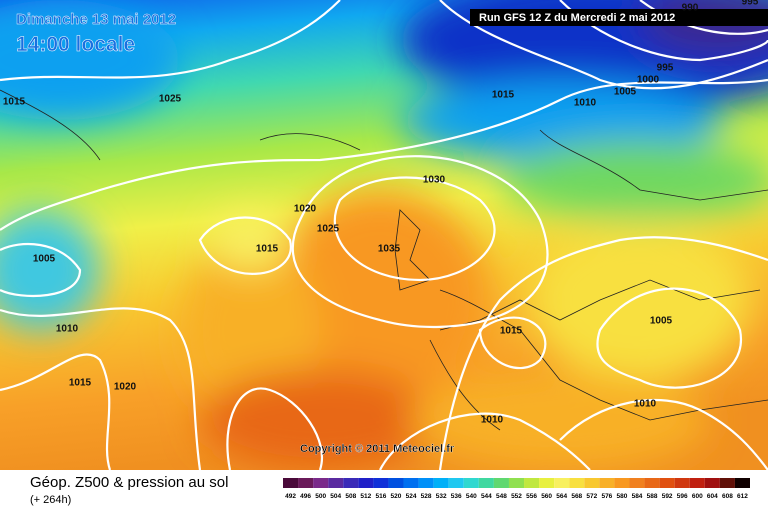  What do you see at coordinates (561, 496) in the screenshot?
I see `legend-label: 564` at bounding box center [561, 496].